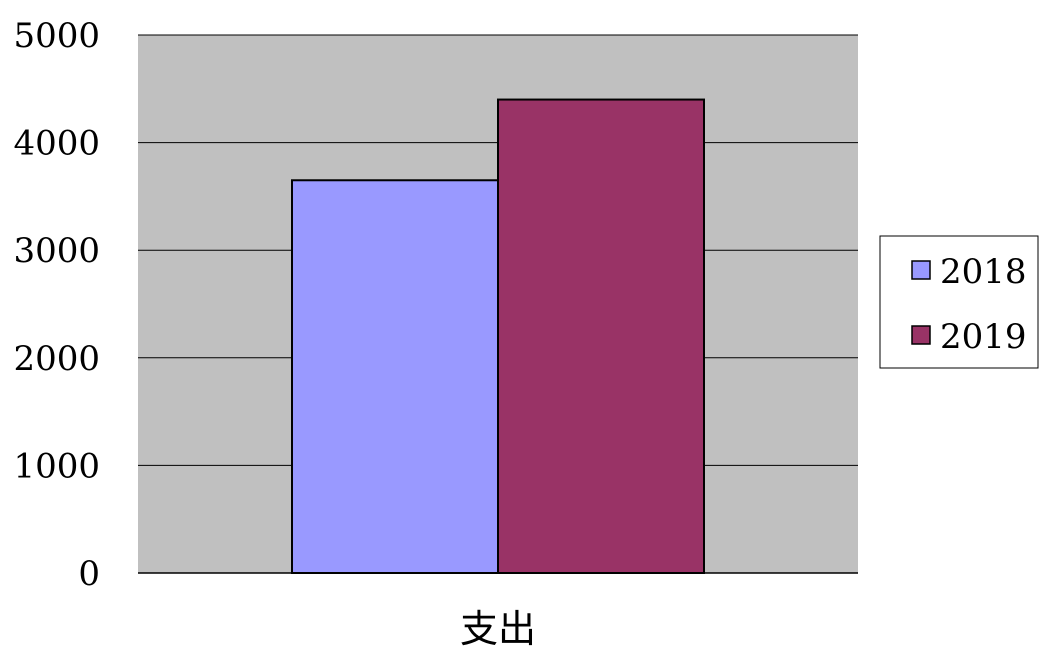 This screenshot has width=1040, height=650. What do you see at coordinates (56, 305) in the screenshot?
I see `y-axis: 0 1000 2000 3000 4000 5000` at bounding box center [56, 305].